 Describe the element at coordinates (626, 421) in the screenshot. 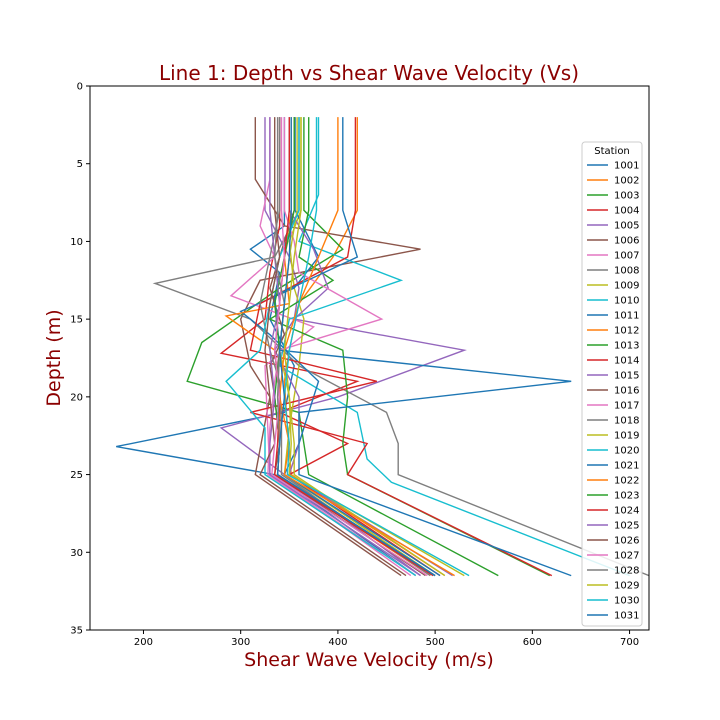

I see `legend-label-1018: 1018` at that location.